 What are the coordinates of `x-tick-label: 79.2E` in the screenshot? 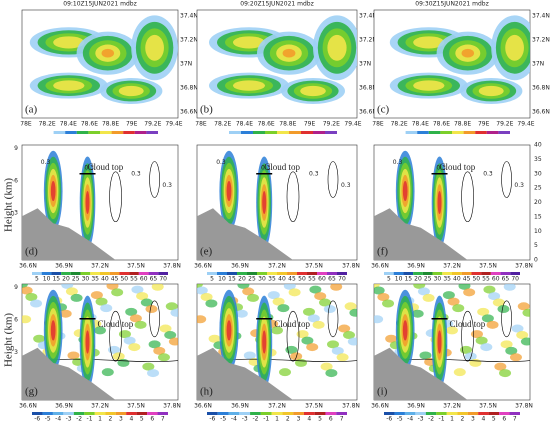 It's located at (331, 124).